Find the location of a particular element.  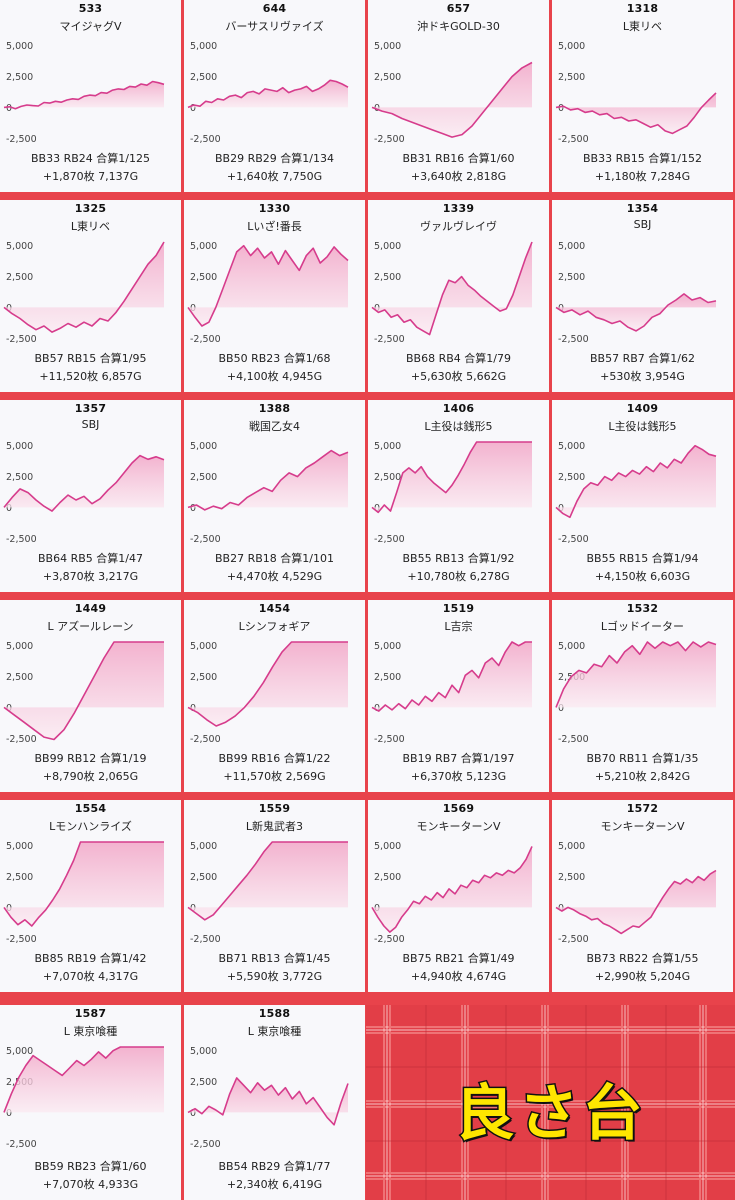

machine-number: 1409 is located at coordinates (642, 408).